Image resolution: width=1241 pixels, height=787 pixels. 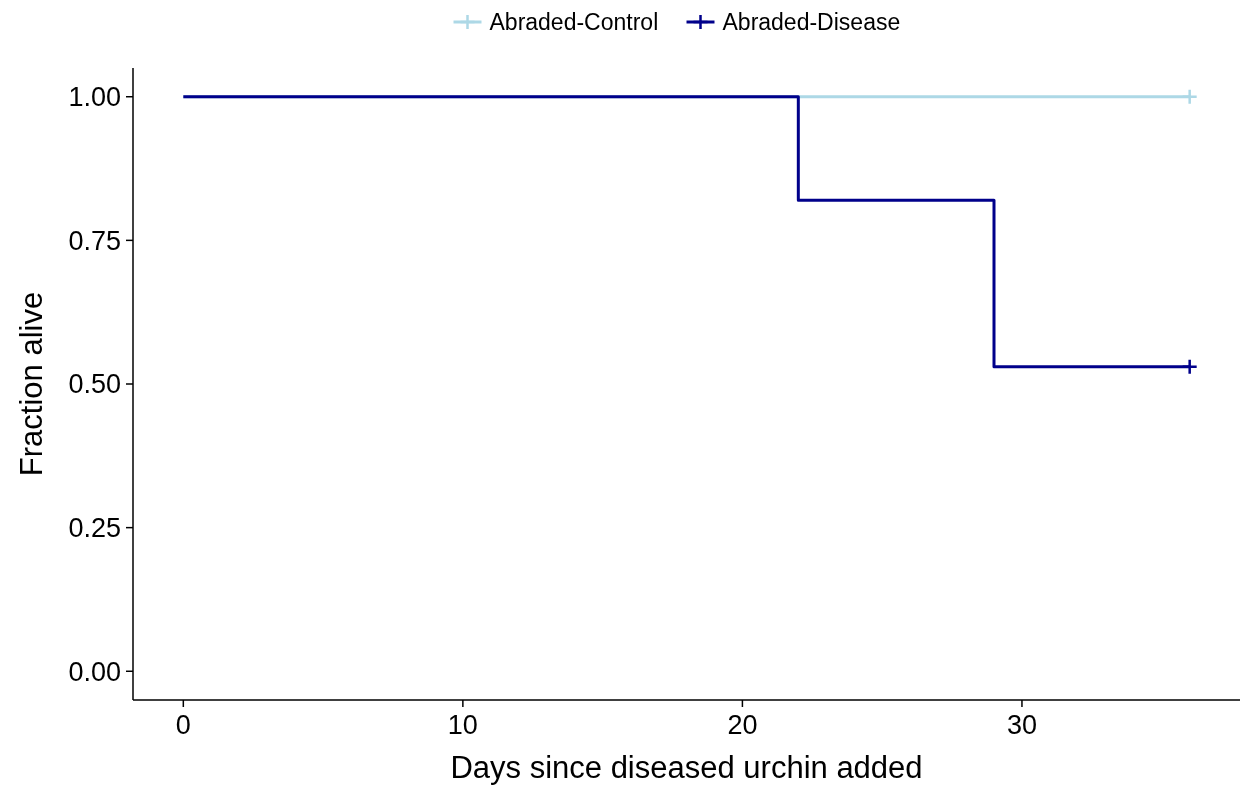 What do you see at coordinates (574, 22) in the screenshot?
I see `legend-label: Abraded-Control` at bounding box center [574, 22].